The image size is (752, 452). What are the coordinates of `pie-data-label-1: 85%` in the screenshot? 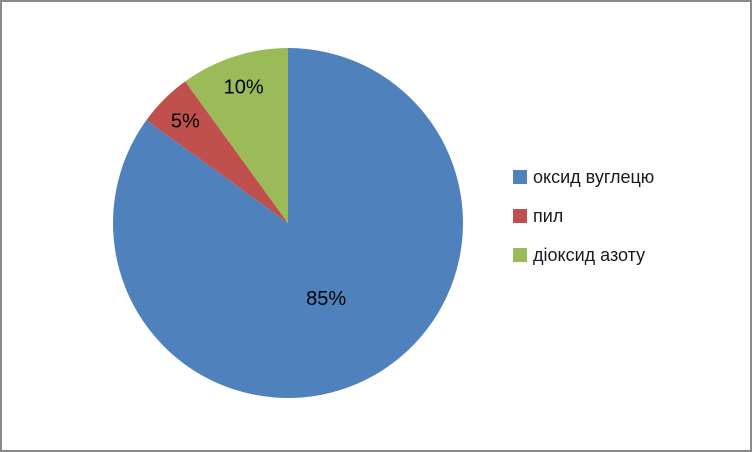 It's located at (326, 299).